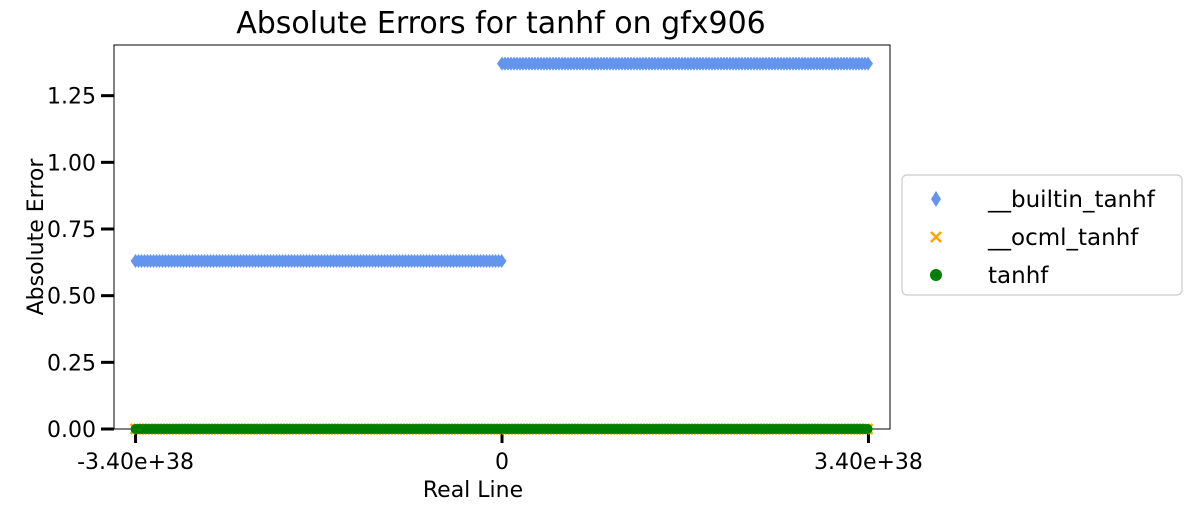 The width and height of the screenshot is (1190, 511). Describe the element at coordinates (868, 462) in the screenshot. I see `x-tick-label: 3.40e+38` at that location.